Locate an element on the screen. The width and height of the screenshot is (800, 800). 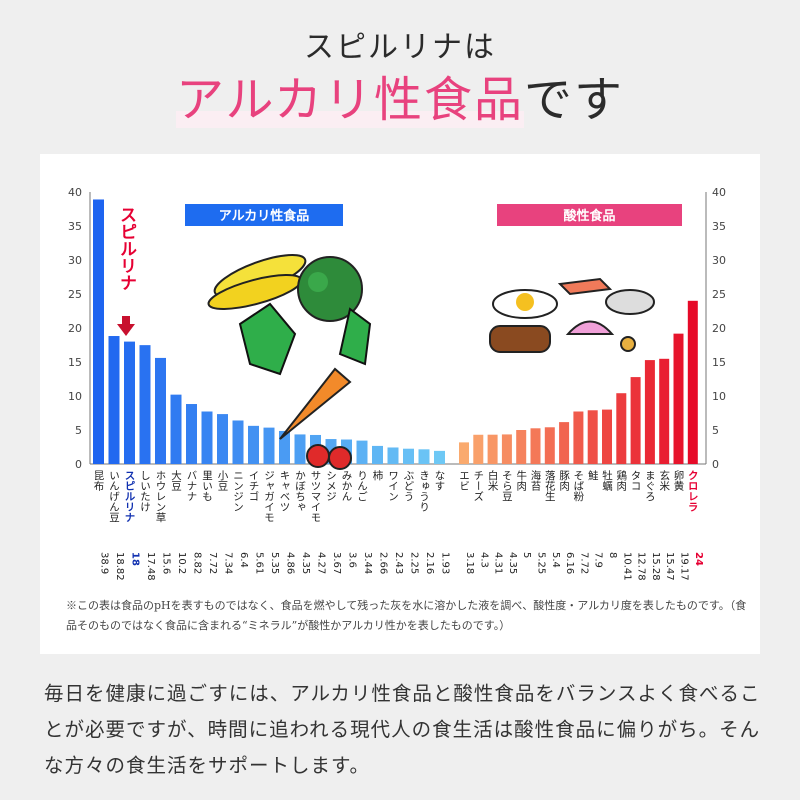
category-label: 牡蠣 is located at coordinates (607, 480).